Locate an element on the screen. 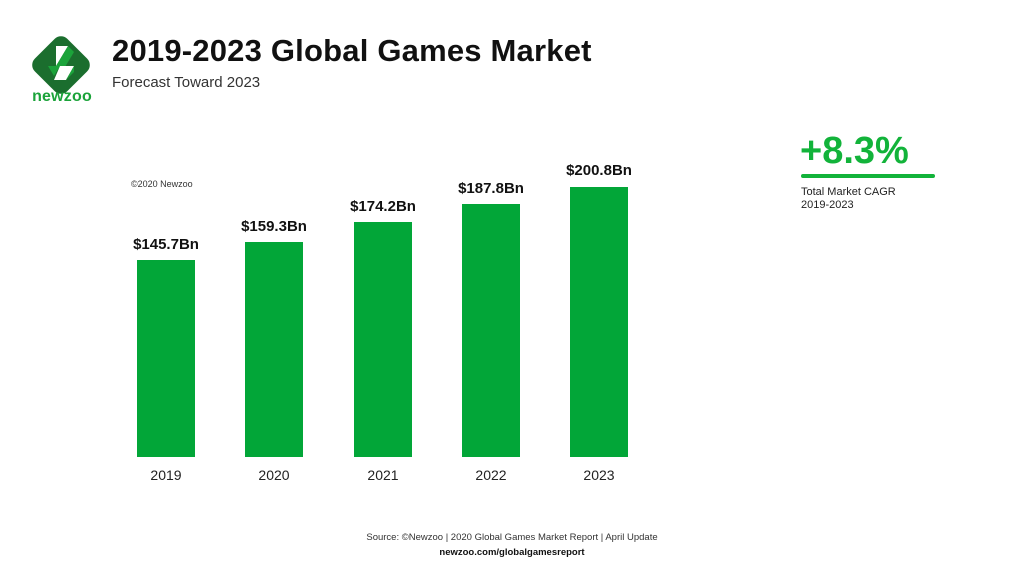  bar-value-label: $187.8Bn is located at coordinates (491, 188).